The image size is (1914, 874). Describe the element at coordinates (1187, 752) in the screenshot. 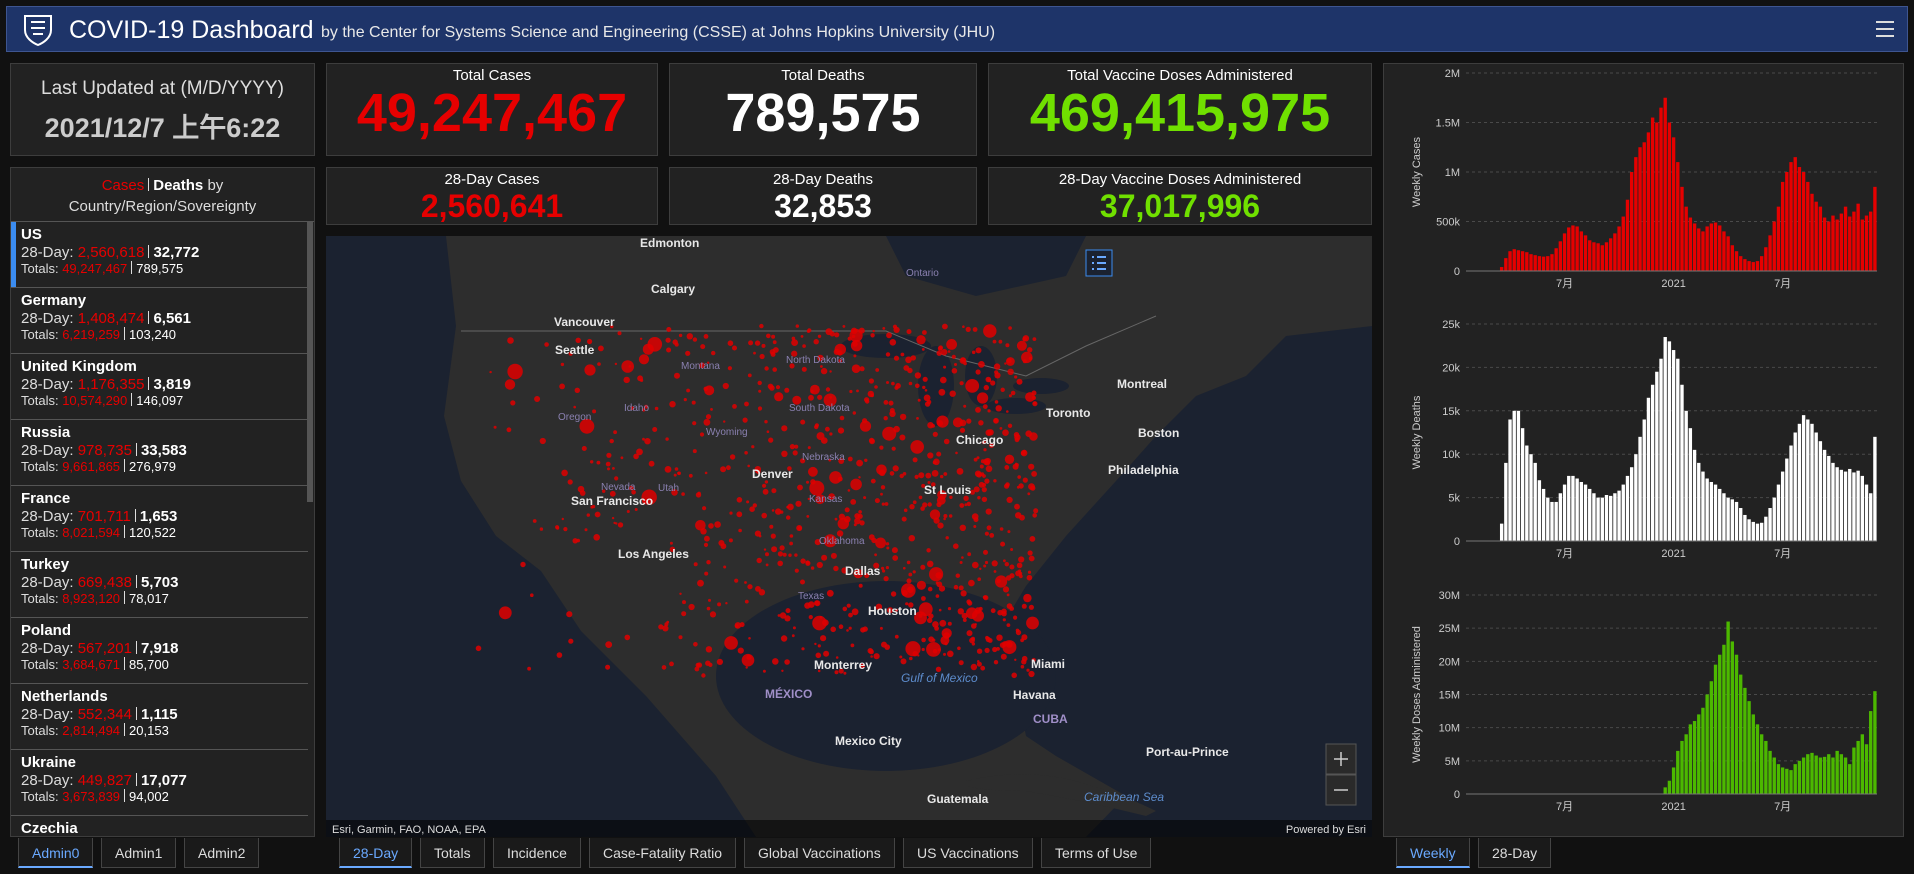

I see `map-label: Port-au-Prince` at that location.